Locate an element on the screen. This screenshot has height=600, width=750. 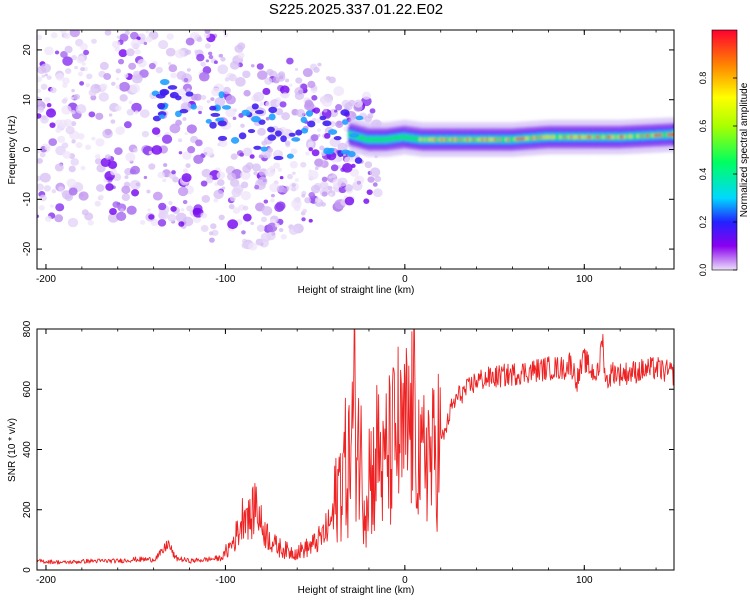
snr-ylabel: SNR (10 * v/v) is located at coordinates (12, 450).